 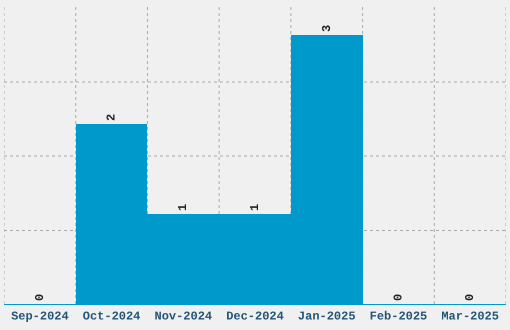 I want to click on x-tick-label: Sep-2024, so click(x=40, y=316).